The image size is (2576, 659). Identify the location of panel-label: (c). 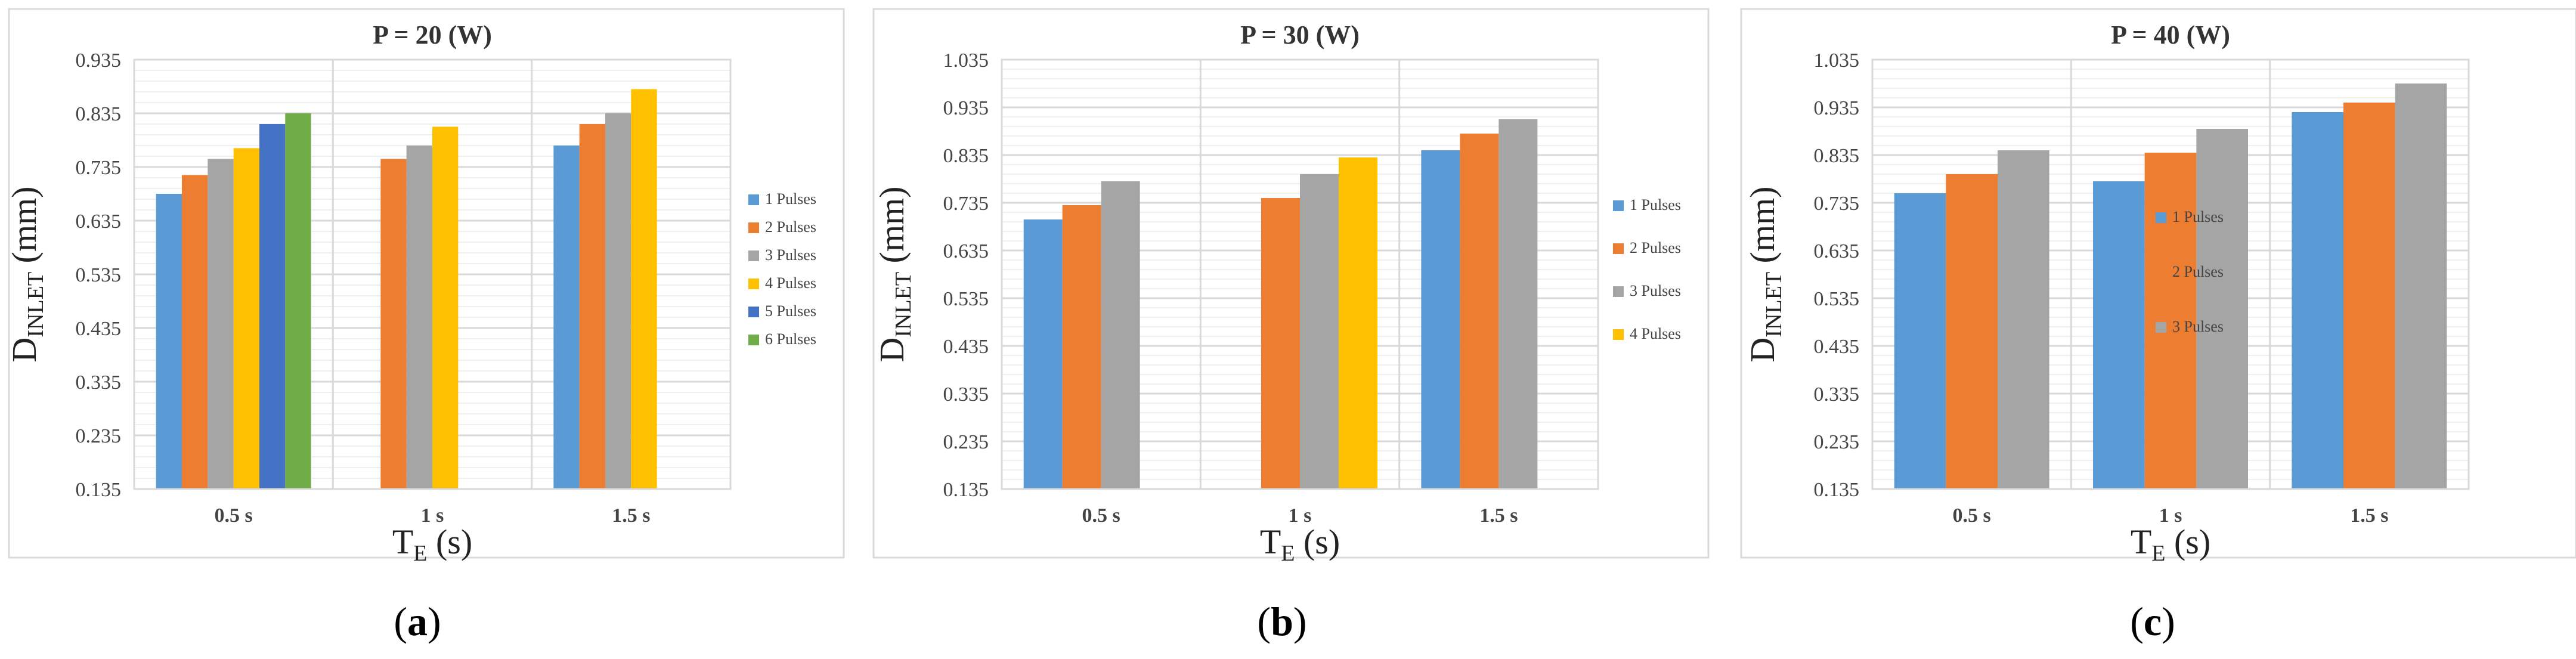
(2153, 621).